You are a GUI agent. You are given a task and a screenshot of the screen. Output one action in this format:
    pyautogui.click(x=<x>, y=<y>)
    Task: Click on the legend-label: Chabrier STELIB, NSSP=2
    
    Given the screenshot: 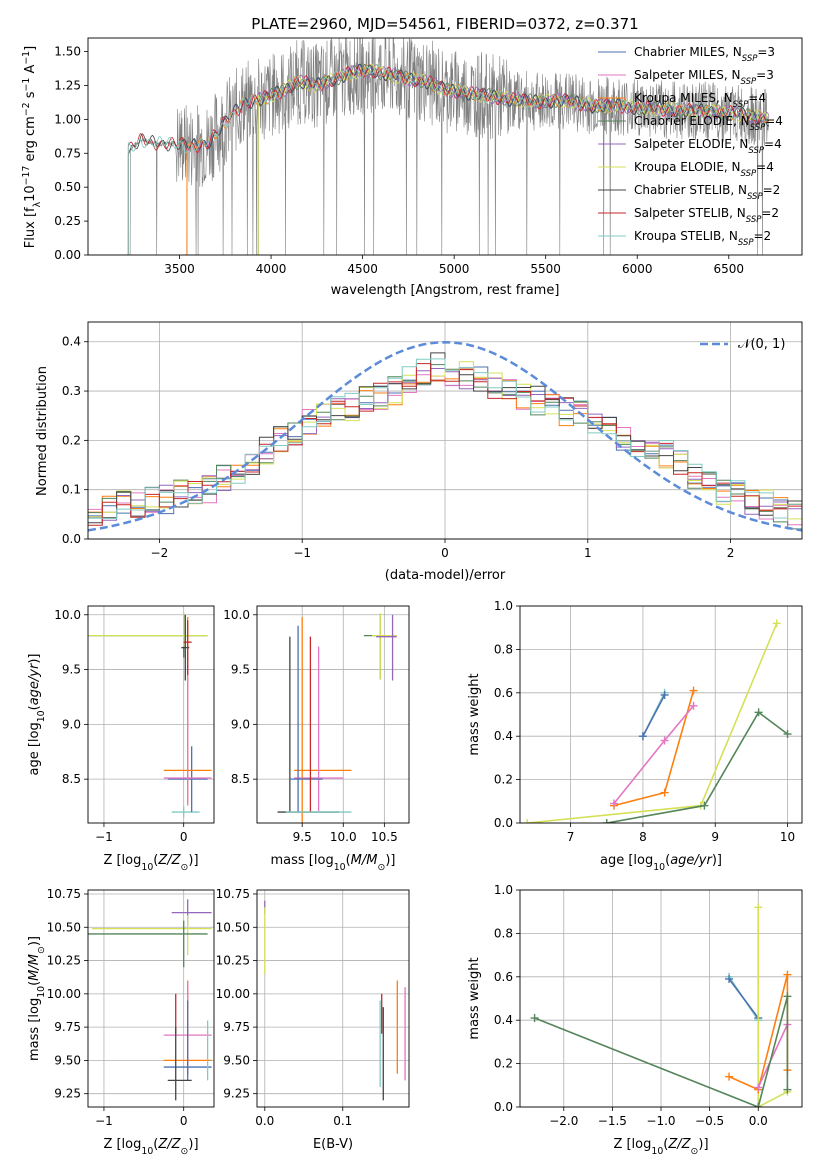 What is the action you would take?
    pyautogui.click(x=707, y=192)
    